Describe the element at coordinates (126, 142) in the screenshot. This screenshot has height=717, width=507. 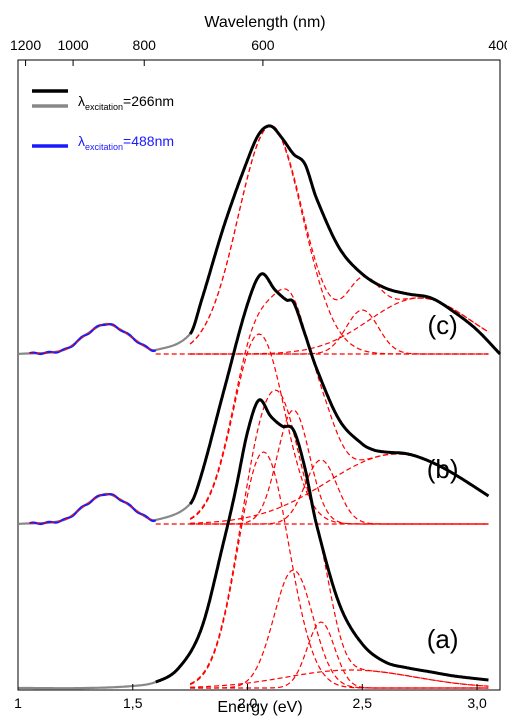
I see `legend-label: λexcitation=488nm` at that location.